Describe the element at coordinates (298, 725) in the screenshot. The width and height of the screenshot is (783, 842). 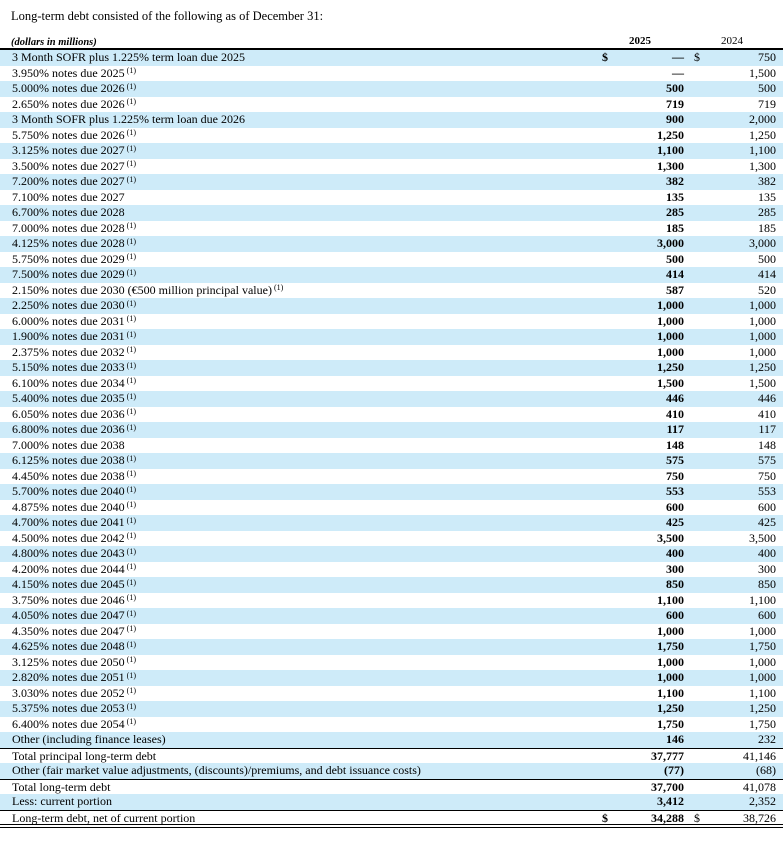
I see `row-label: 6.400% notes due 2054 (1)` at that location.